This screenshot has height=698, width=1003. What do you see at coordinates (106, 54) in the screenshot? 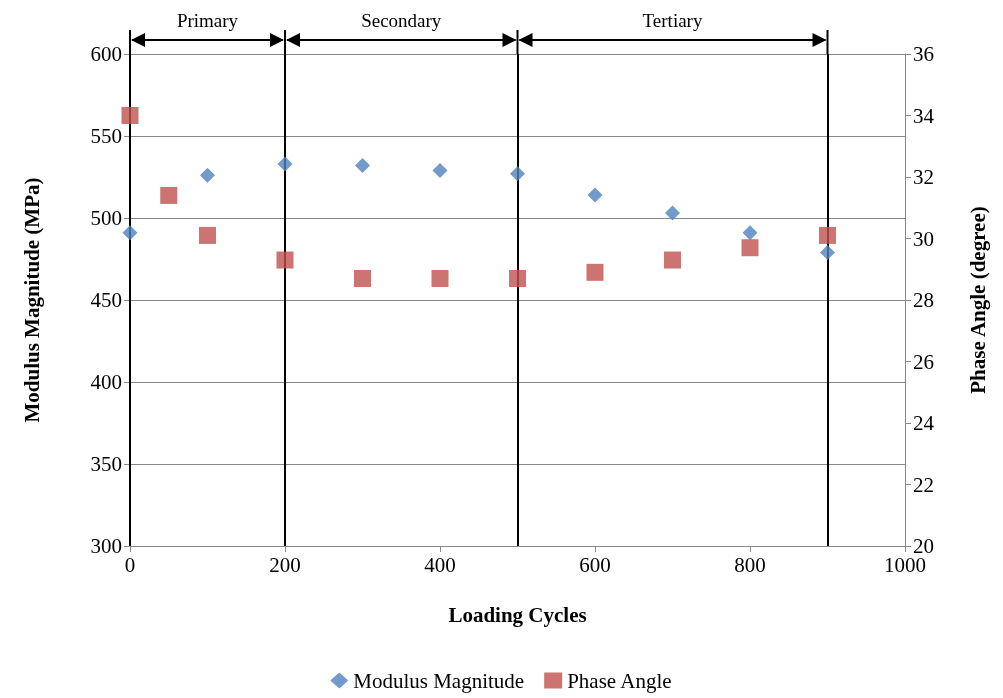
I see `y-tick-label: 600` at bounding box center [106, 54].